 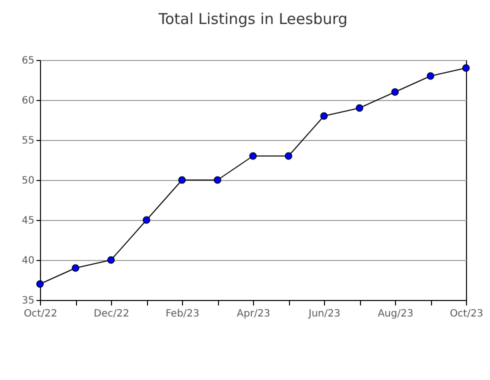 I want to click on x-tick-label: Jun/23, so click(x=324, y=314).